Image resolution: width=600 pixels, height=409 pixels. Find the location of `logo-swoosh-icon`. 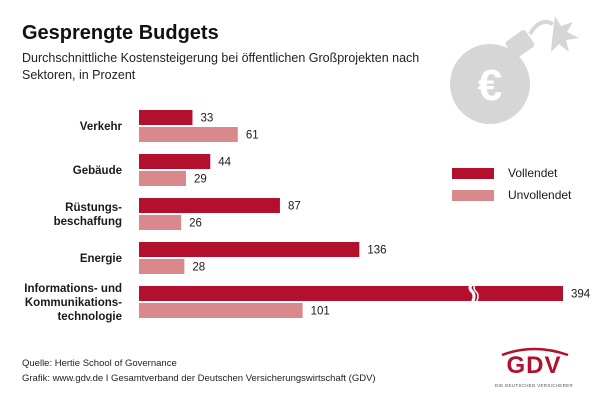

logo-swoosh-icon is located at coordinates (535, 352).